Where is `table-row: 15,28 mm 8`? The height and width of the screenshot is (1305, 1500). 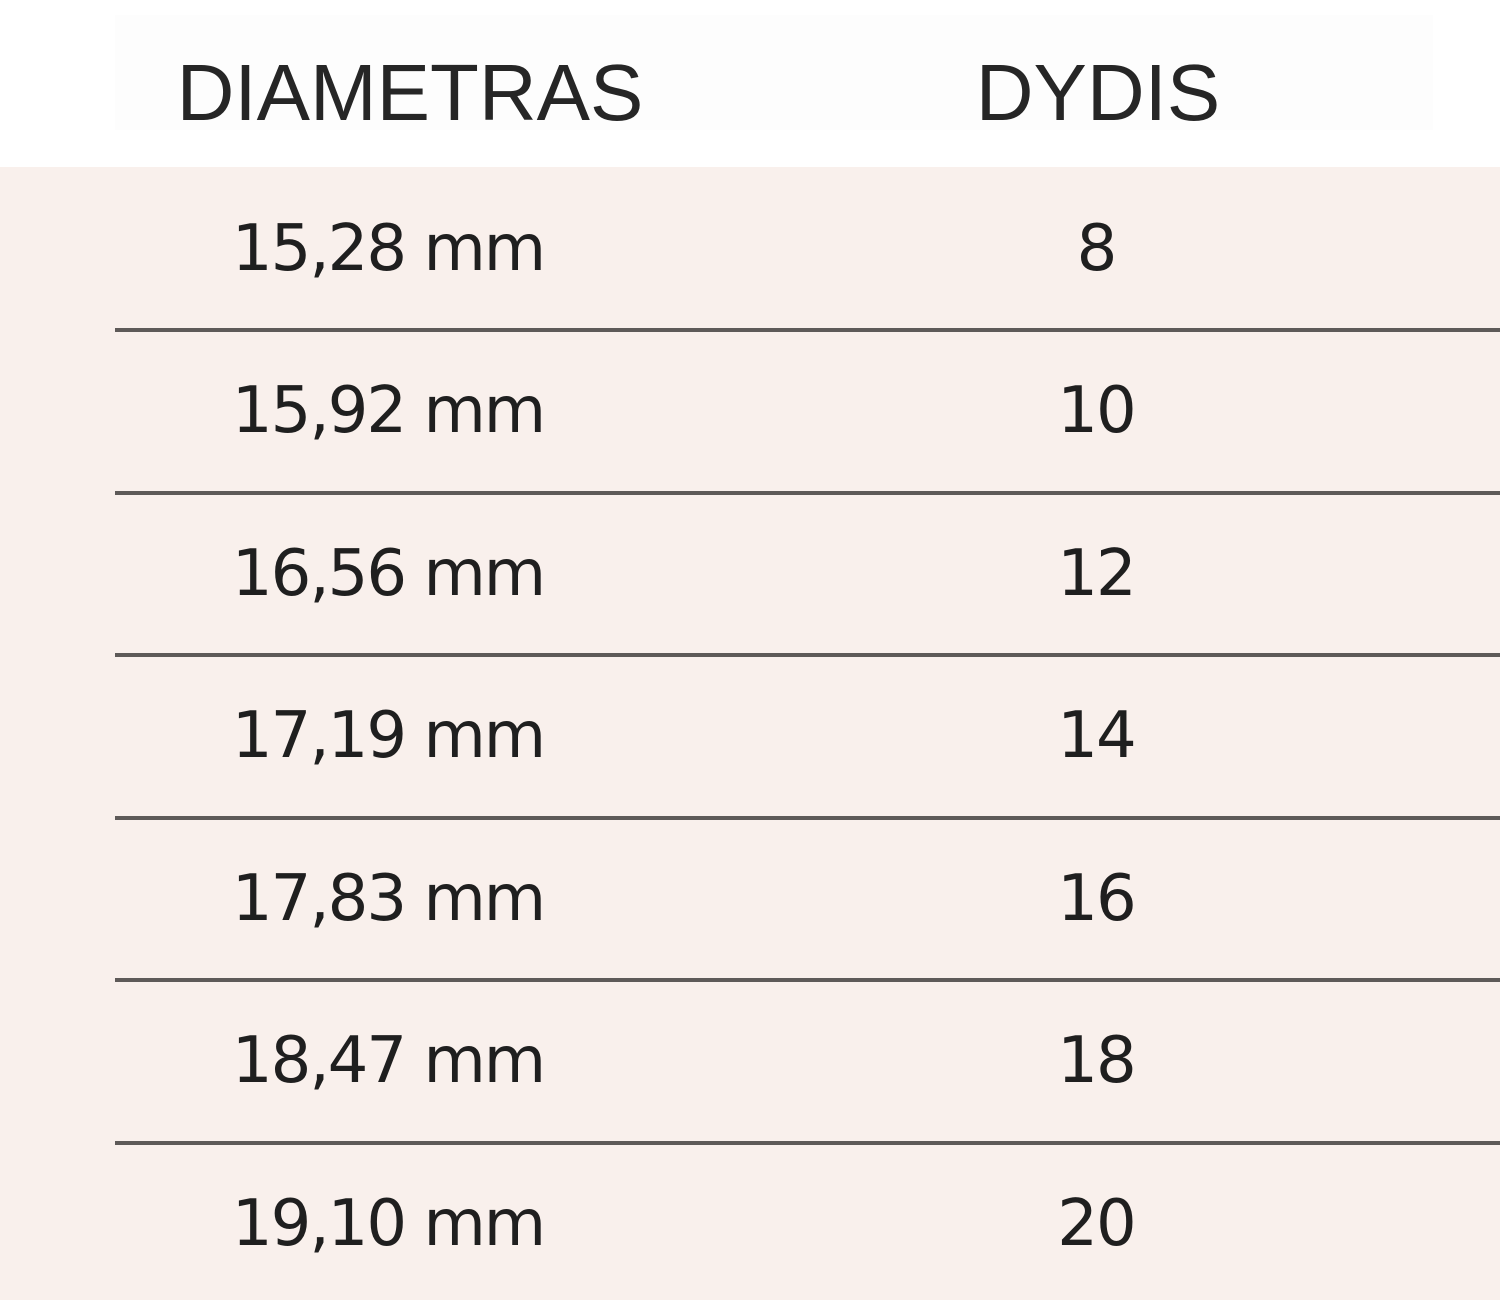
table-row: 15,28 mm 8 is located at coordinates (750, 249).